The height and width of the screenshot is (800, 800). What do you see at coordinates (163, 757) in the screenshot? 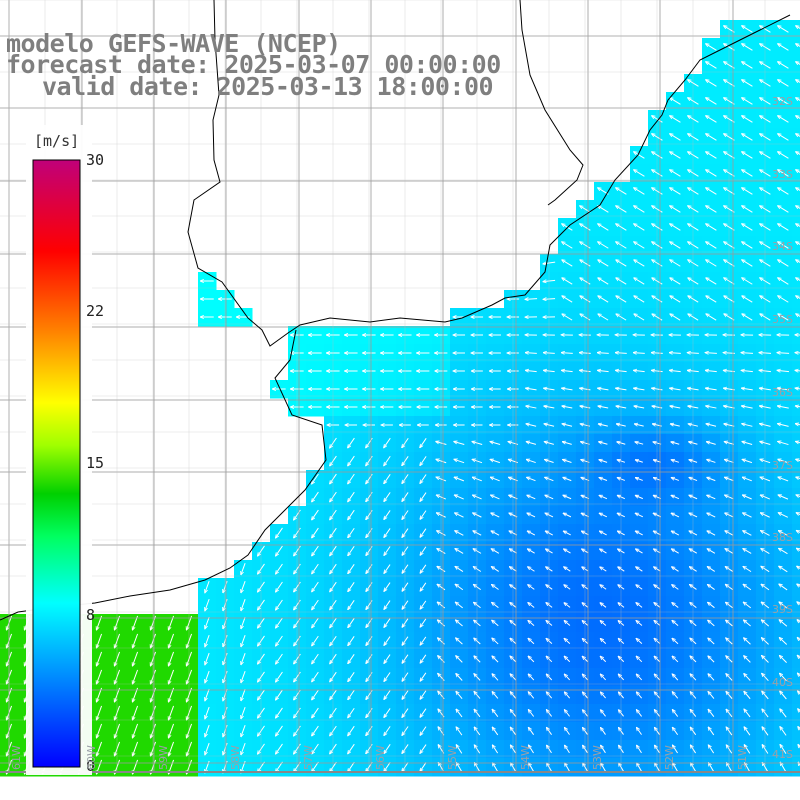
I see `lon-label: 59W` at bounding box center [163, 757].